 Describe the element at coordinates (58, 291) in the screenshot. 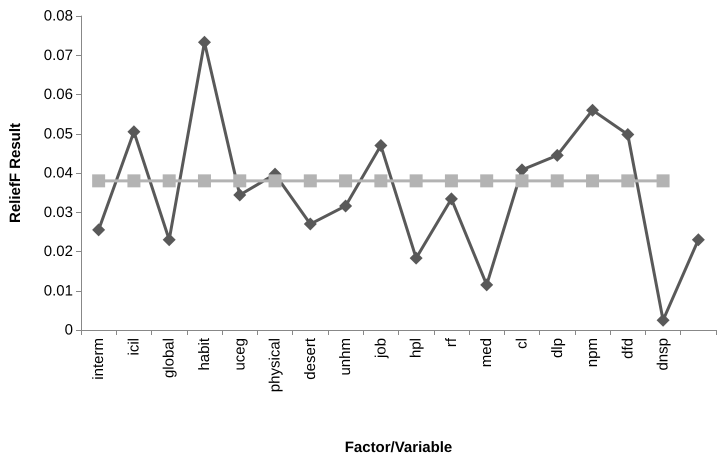

I see `y-tick-label: 0.01` at that location.